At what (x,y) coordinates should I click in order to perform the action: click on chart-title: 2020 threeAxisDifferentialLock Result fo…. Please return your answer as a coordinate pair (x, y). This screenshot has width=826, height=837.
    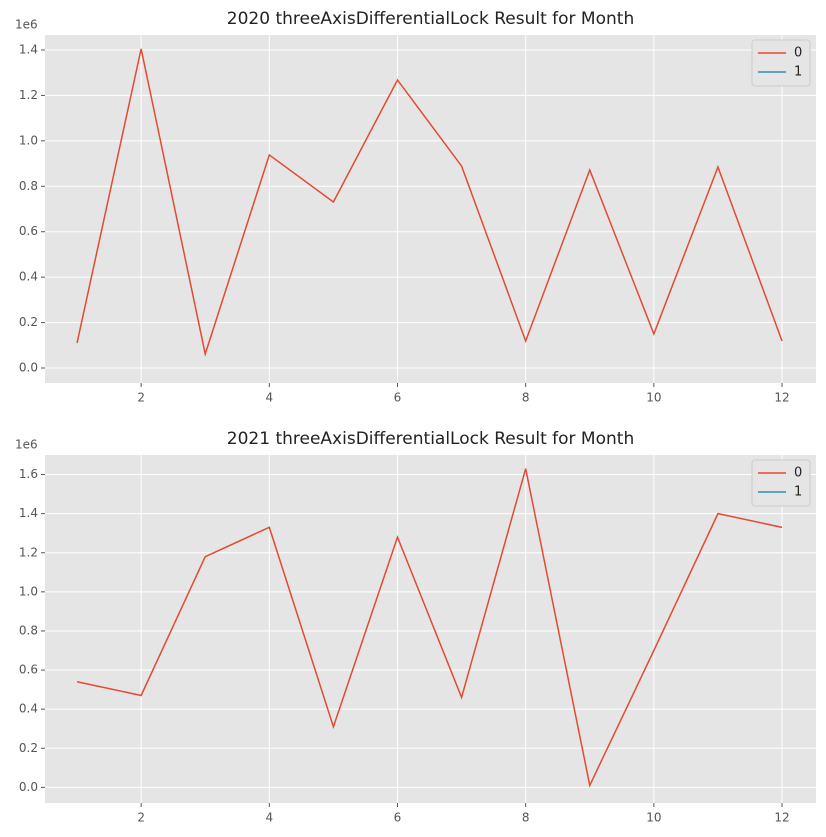
    Looking at the image, I should click on (430, 19).